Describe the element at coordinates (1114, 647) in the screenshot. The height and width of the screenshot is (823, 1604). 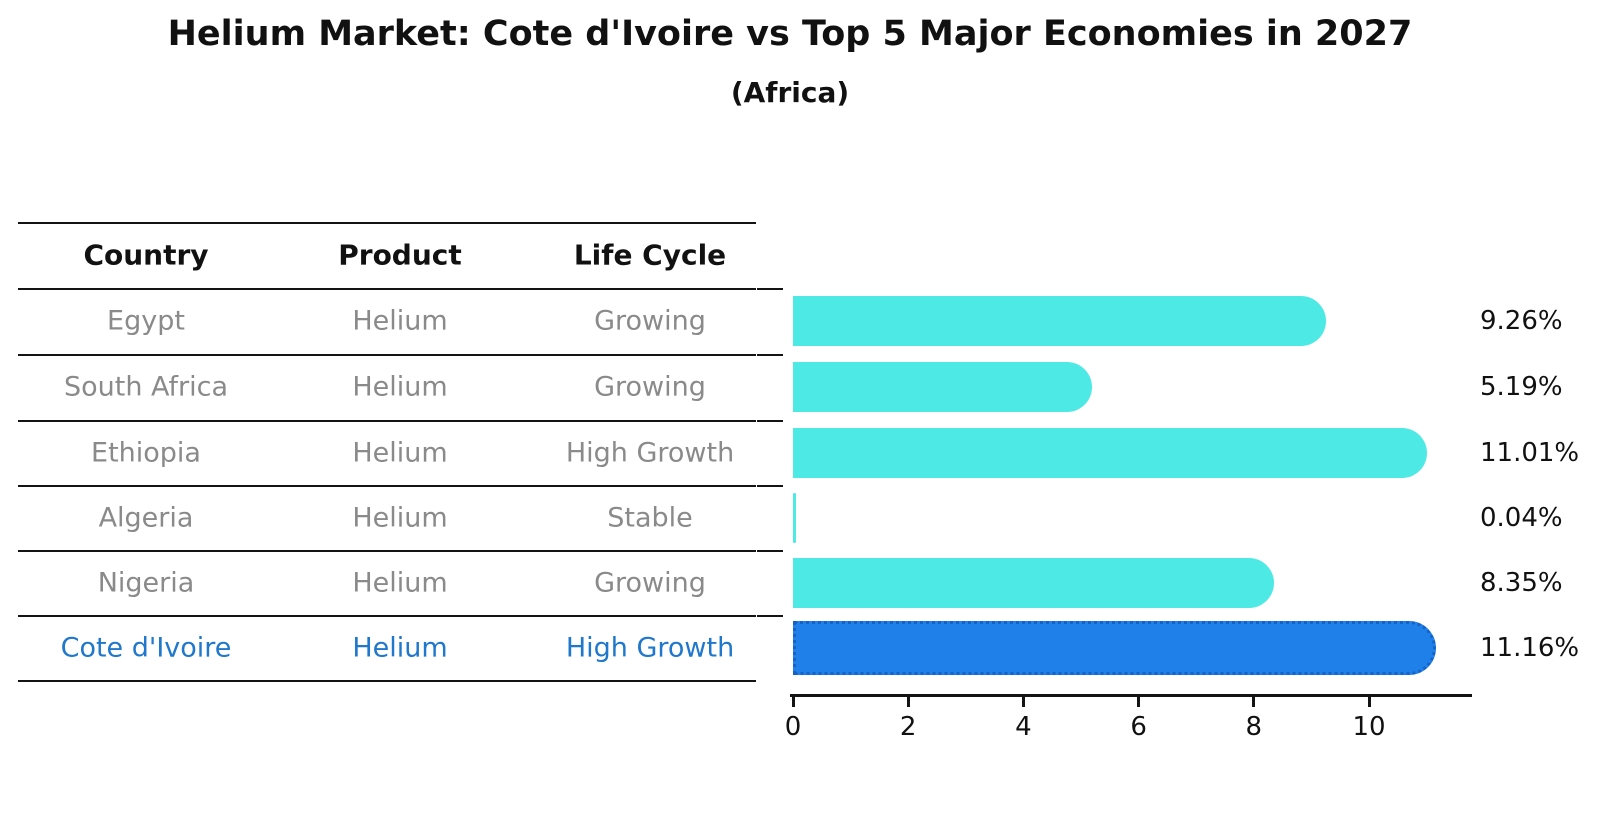
I see `bar-highlighted` at that location.